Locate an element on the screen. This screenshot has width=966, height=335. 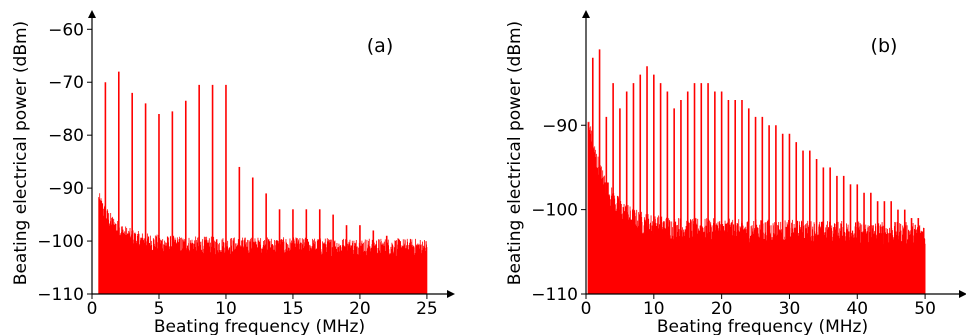
x-tick-label: 15 is located at coordinates (293, 309).